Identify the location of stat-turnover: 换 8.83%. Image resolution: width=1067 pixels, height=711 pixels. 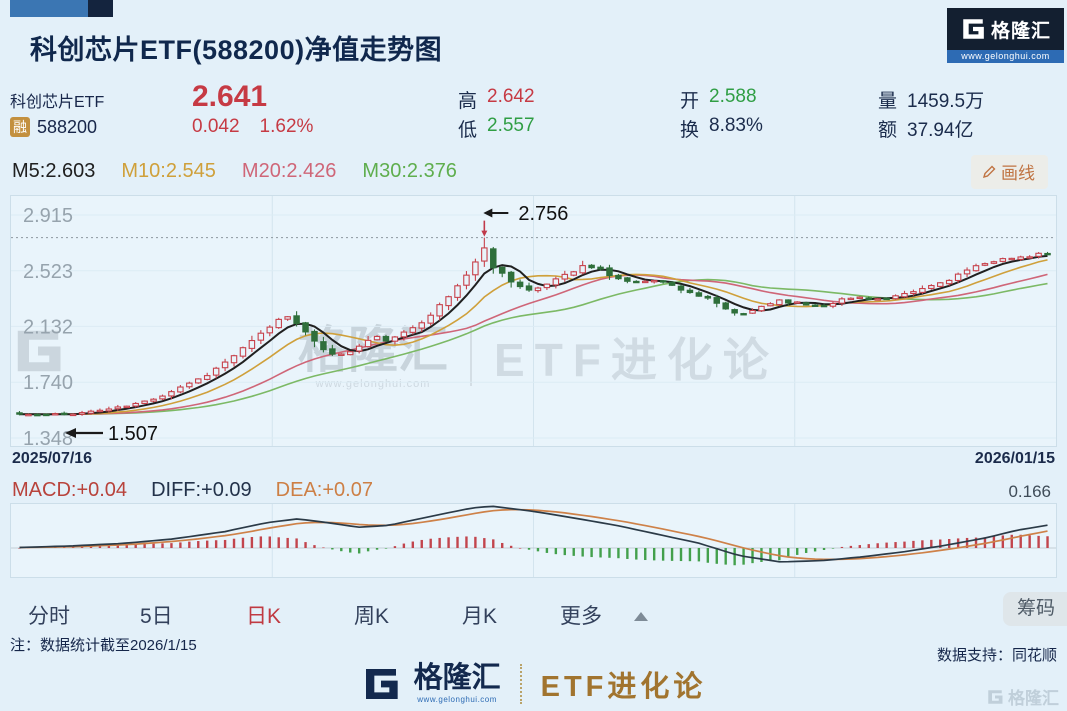
(721, 128).